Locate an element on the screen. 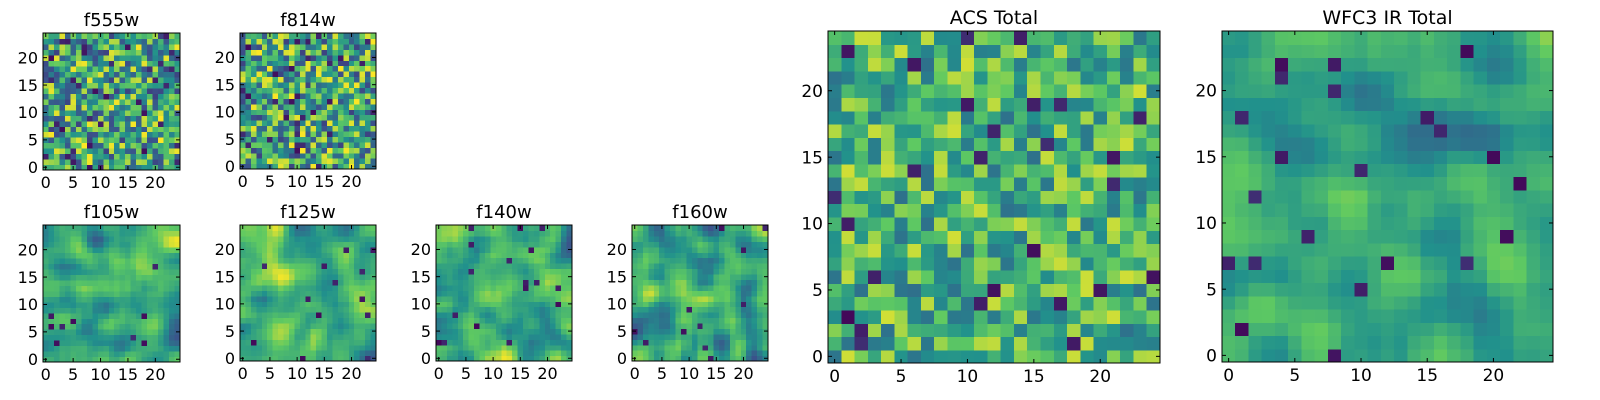 This screenshot has width=1600, height=400. x-tick-label: 5 is located at coordinates (662, 373).